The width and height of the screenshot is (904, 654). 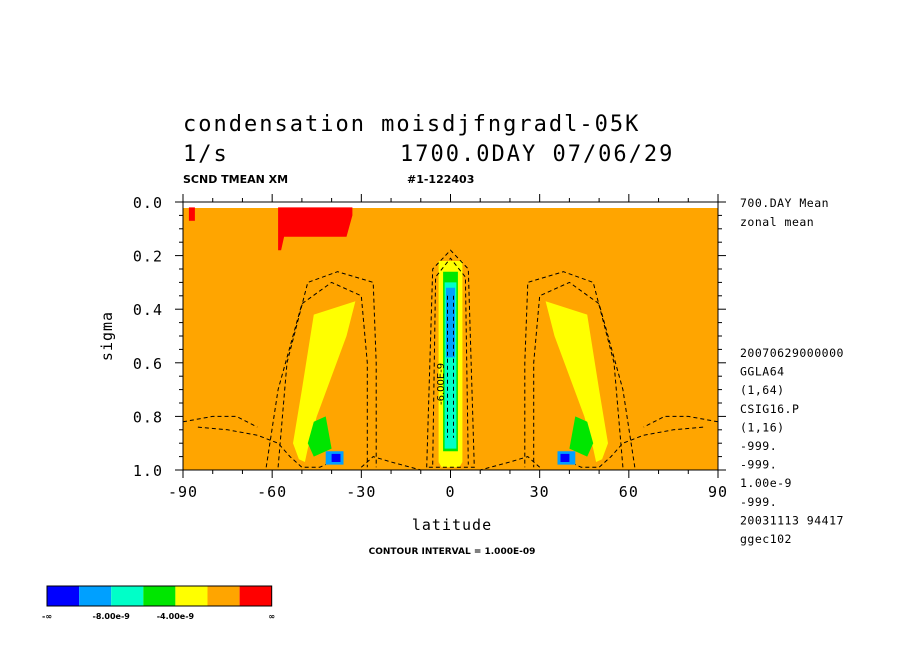 What do you see at coordinates (762, 372) in the screenshot?
I see `run-info-line-1: GGLA64` at bounding box center [762, 372].